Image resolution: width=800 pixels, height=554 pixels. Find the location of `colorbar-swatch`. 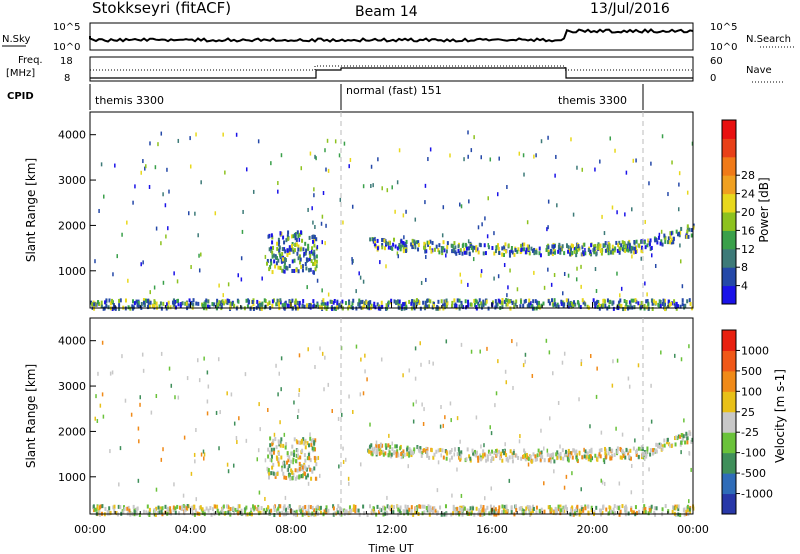

colorbar-swatch is located at coordinates (729, 166).